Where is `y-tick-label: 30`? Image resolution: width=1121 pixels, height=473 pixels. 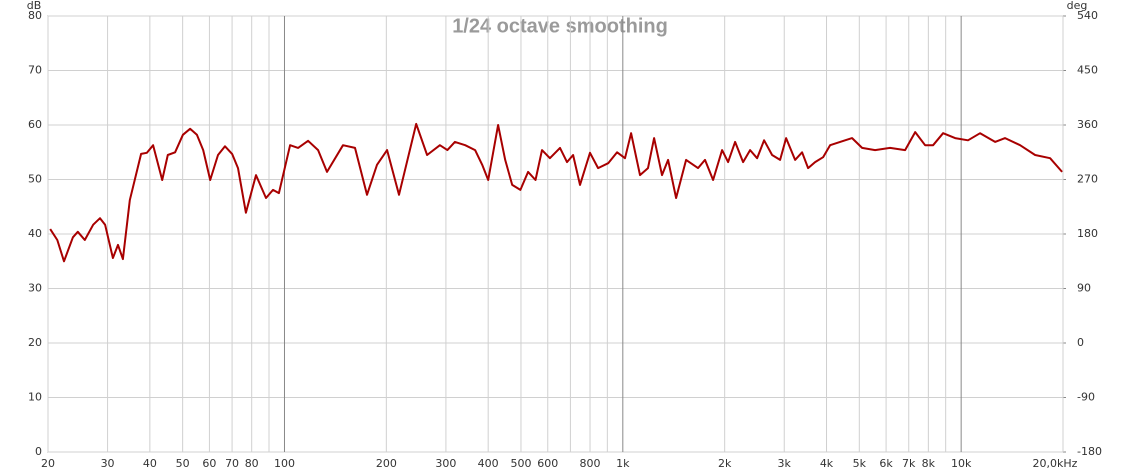 y-tick-label: 30 is located at coordinates (35, 288).